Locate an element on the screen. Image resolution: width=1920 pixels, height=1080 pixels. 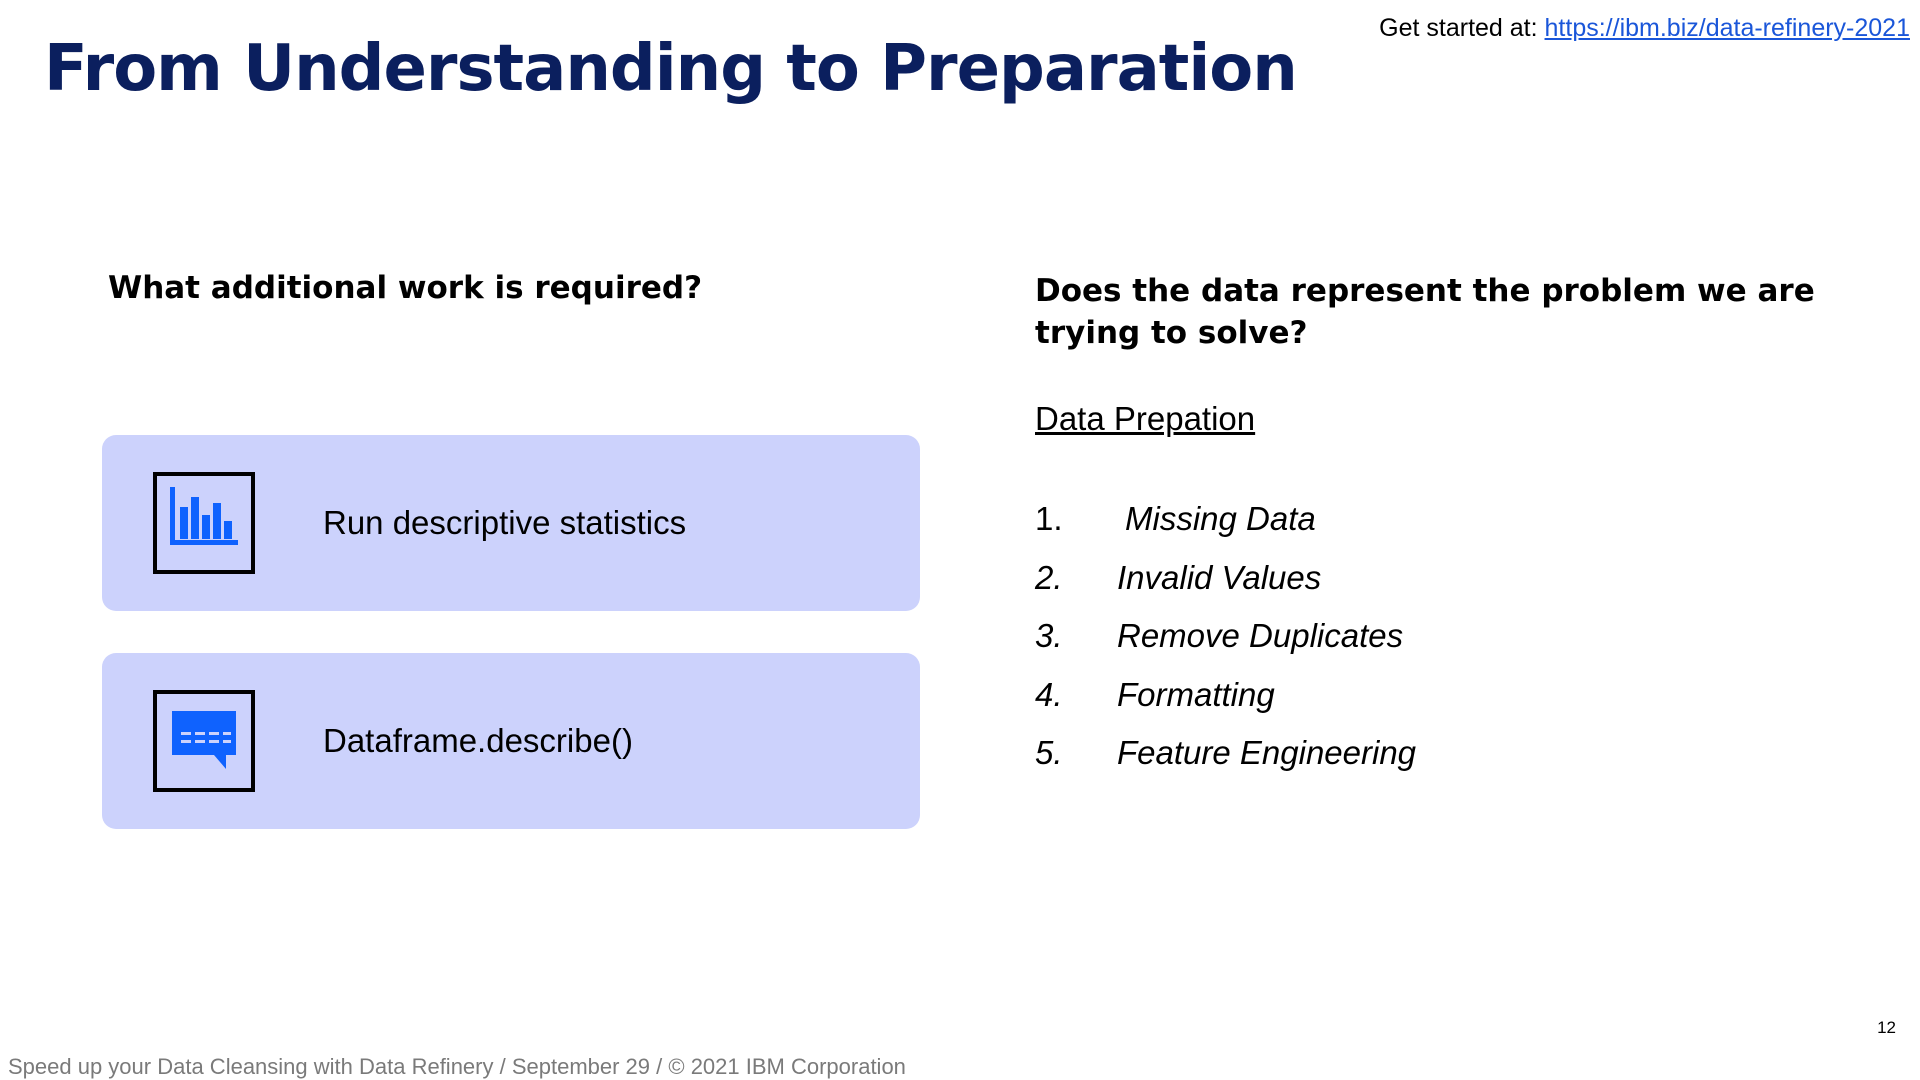
list-item-label: Feature Engineering is located at coordinates (1267, 752).